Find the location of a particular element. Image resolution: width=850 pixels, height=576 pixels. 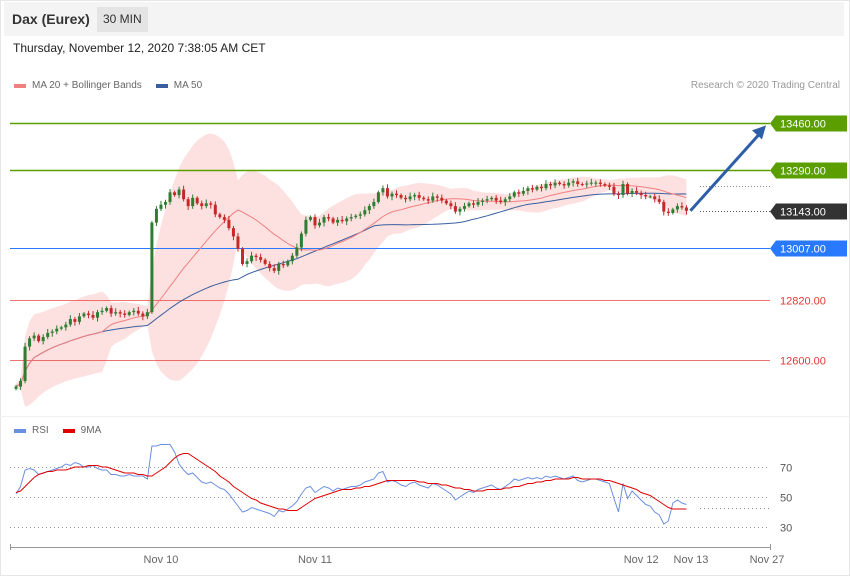

research-credit: Research © 2020 Trading Central is located at coordinates (765, 85).